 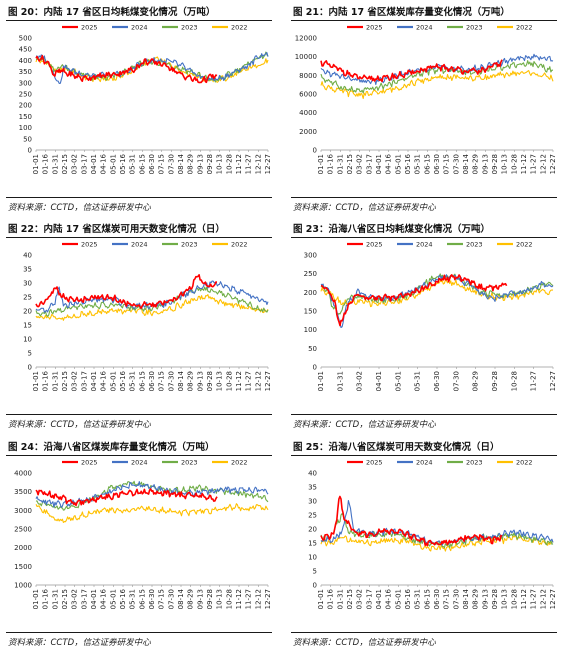 I want to click on y-tick-label: 150, so click(x=25, y=117).